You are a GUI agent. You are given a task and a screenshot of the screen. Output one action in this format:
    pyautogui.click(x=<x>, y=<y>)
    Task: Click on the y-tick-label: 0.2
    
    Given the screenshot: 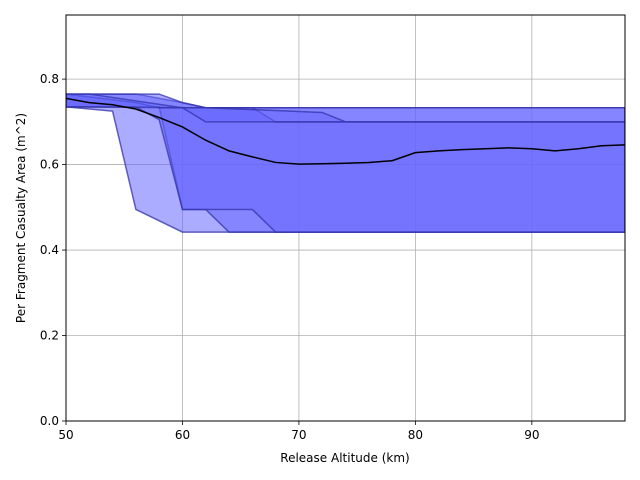 What is the action you would take?
    pyautogui.click(x=49, y=336)
    